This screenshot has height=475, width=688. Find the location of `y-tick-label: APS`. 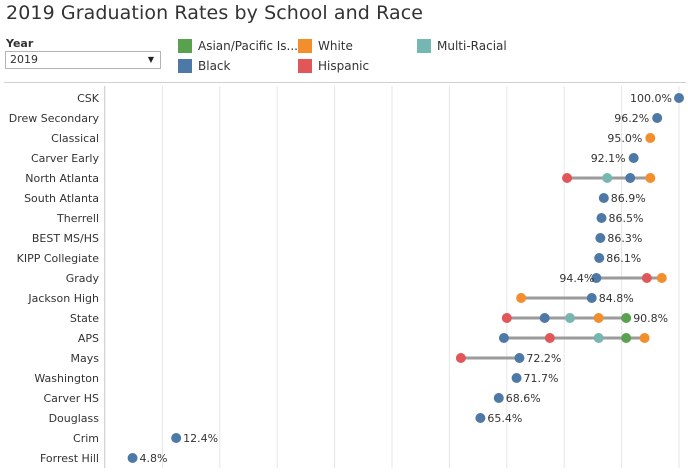

y-tick-label: APS is located at coordinates (88, 338).